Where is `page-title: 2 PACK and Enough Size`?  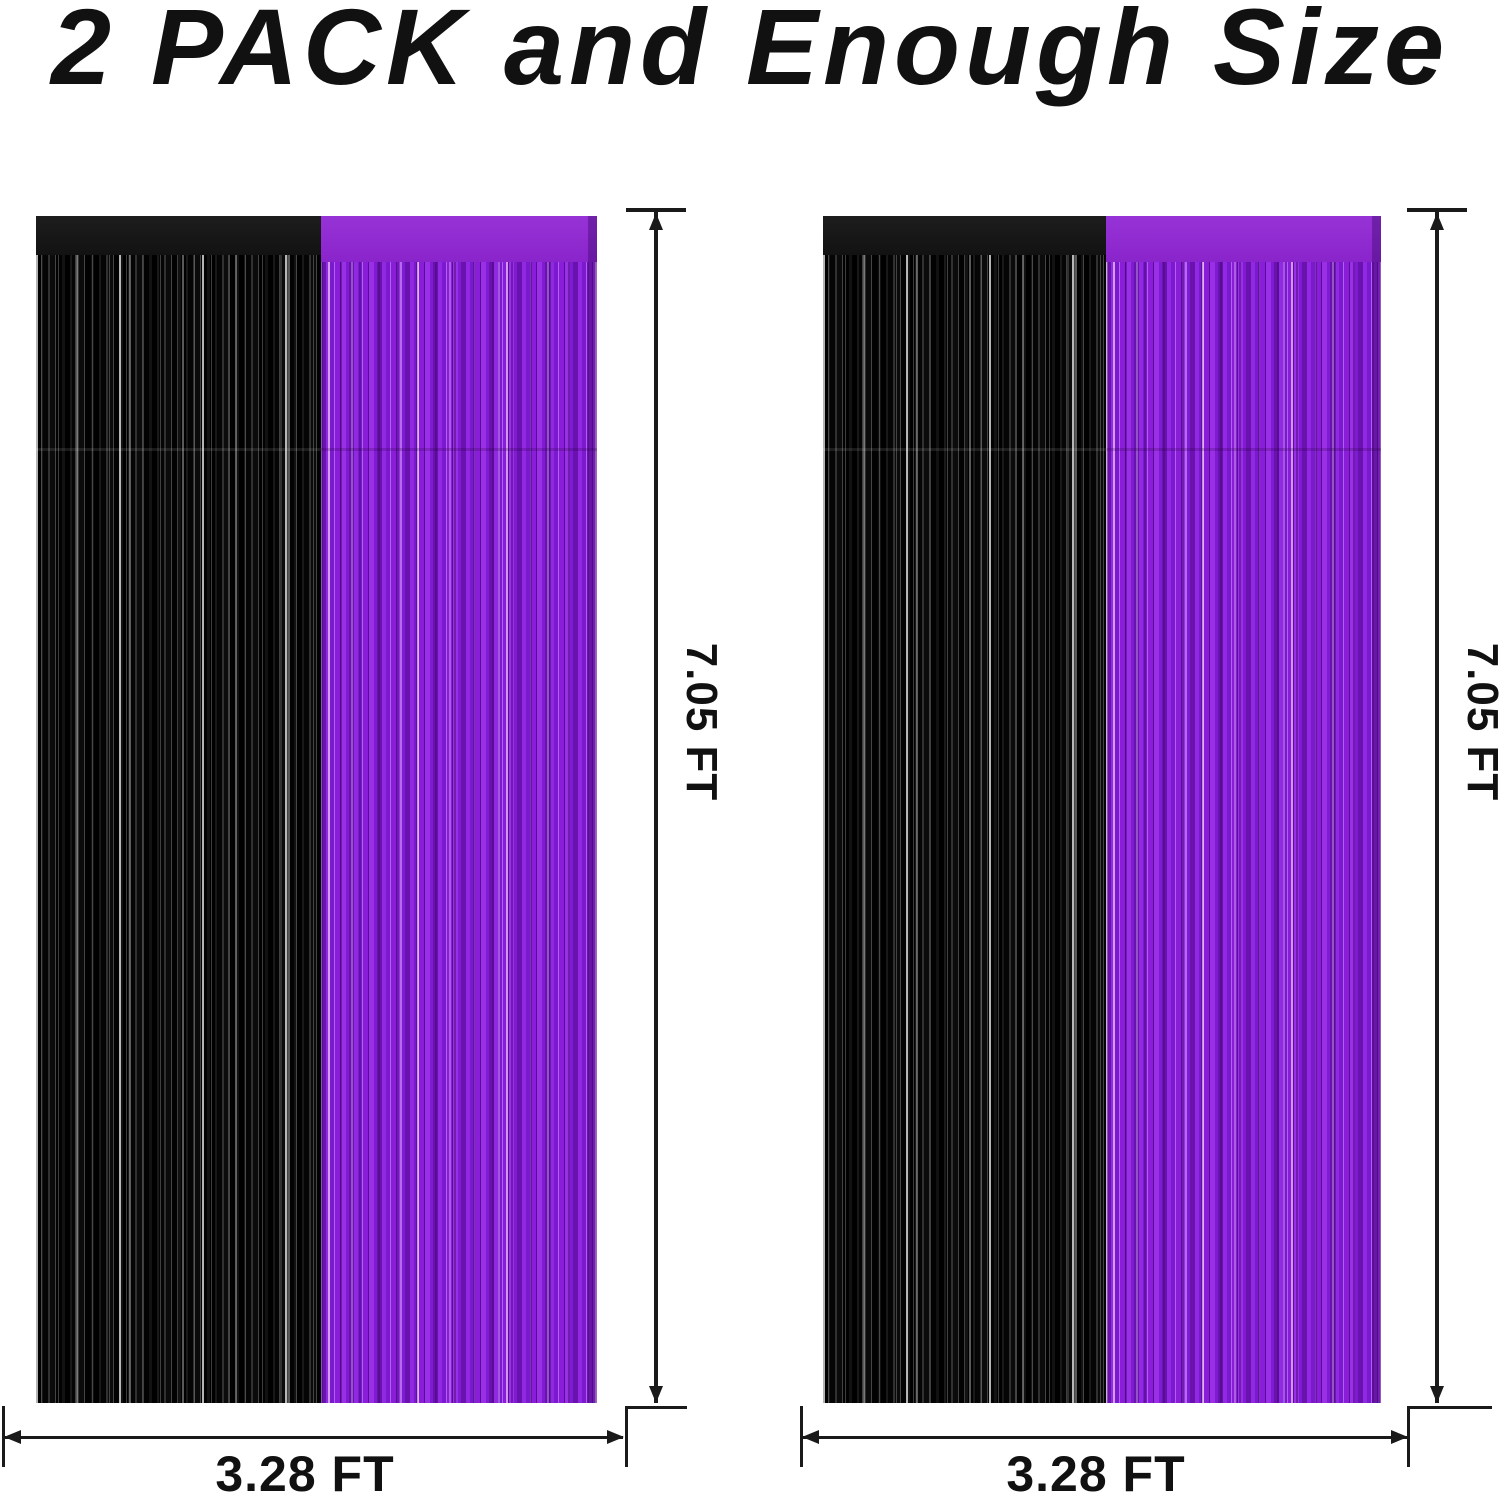
page-title: 2 PACK and Enough Size is located at coordinates (750, 53).